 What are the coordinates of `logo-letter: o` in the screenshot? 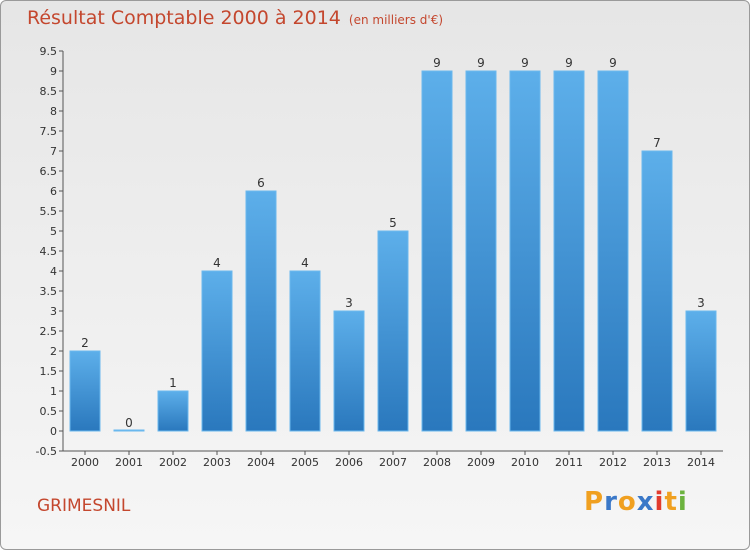 It's located at (627, 502).